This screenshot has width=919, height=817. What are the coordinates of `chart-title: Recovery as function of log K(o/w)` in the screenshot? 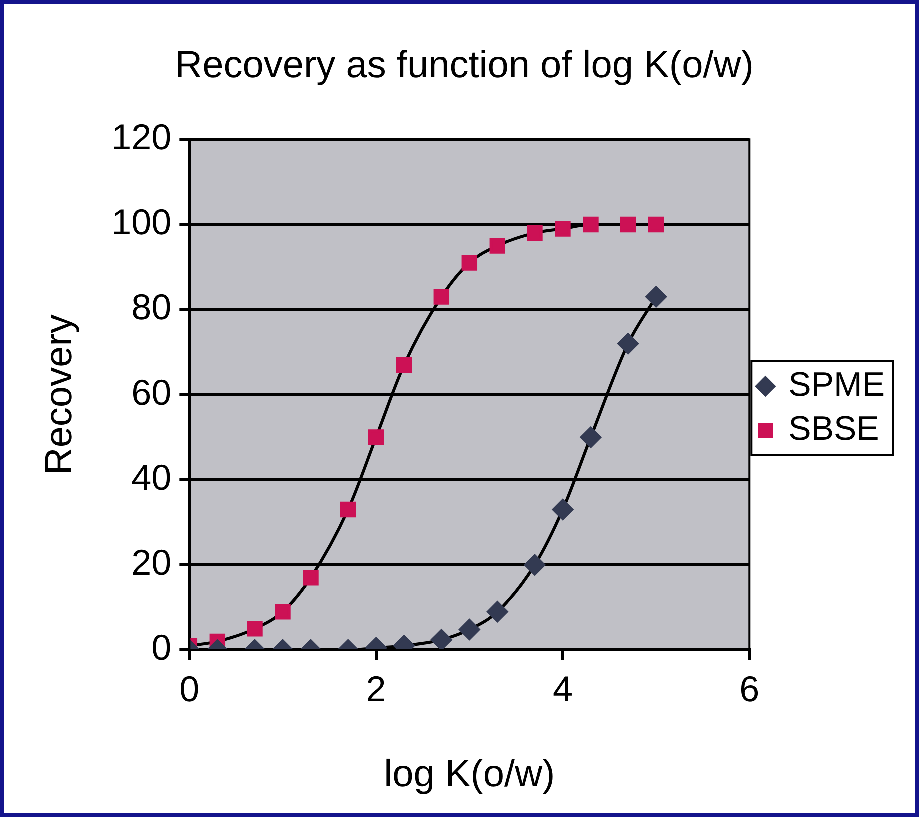 It's located at (464, 65).